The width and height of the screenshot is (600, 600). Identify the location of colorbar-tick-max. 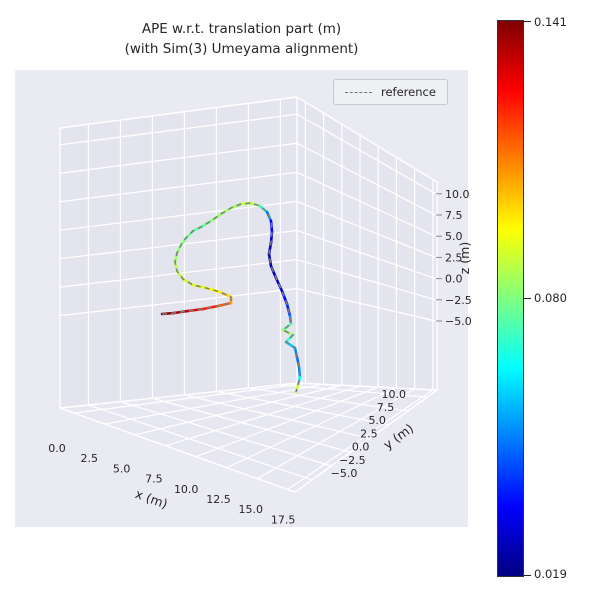
(527, 21).